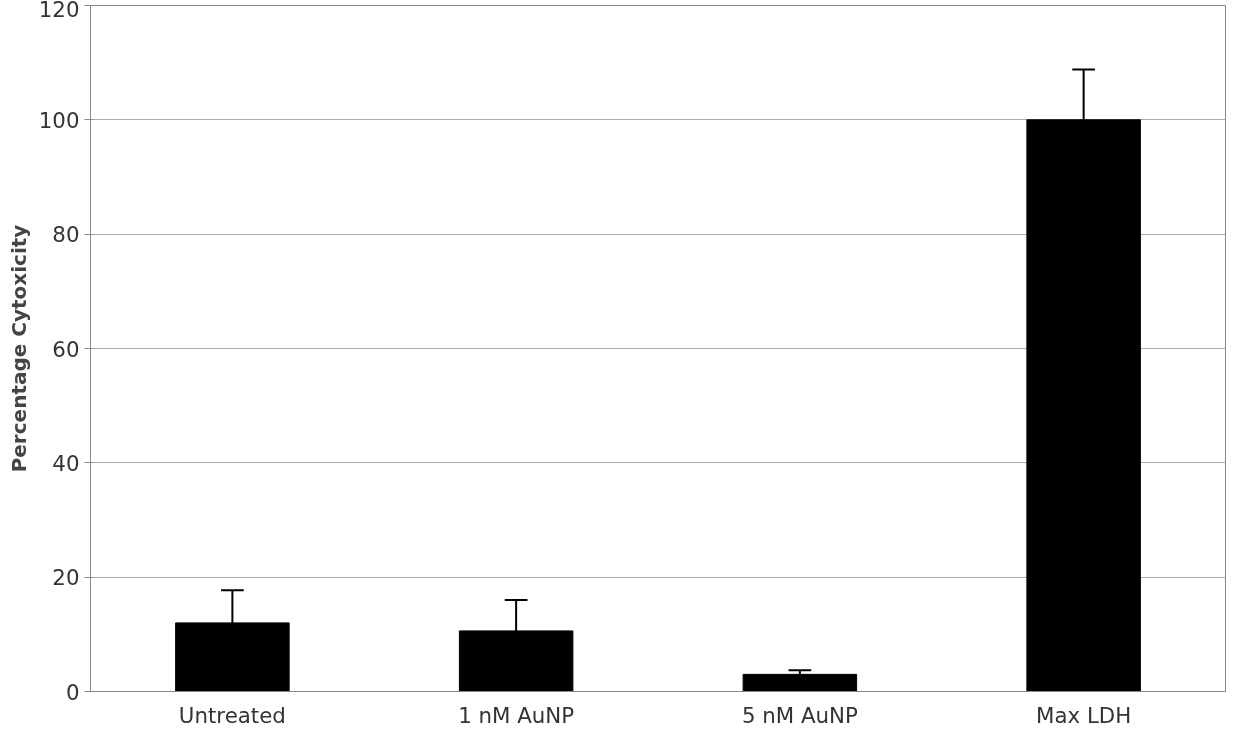  Describe the element at coordinates (66, 235) in the screenshot. I see `y-tick-label: 80` at that location.